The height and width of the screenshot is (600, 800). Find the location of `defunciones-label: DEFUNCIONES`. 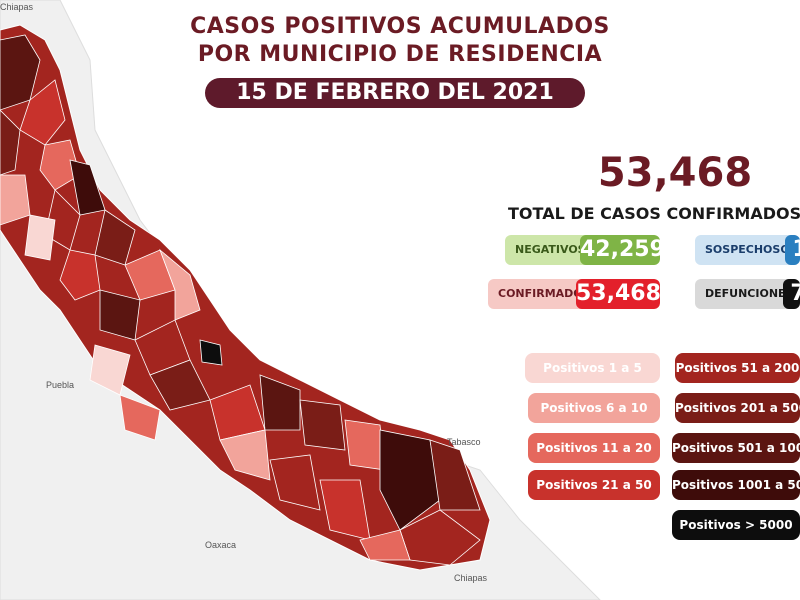

defunciones-label: DEFUNCIONES is located at coordinates (749, 293).